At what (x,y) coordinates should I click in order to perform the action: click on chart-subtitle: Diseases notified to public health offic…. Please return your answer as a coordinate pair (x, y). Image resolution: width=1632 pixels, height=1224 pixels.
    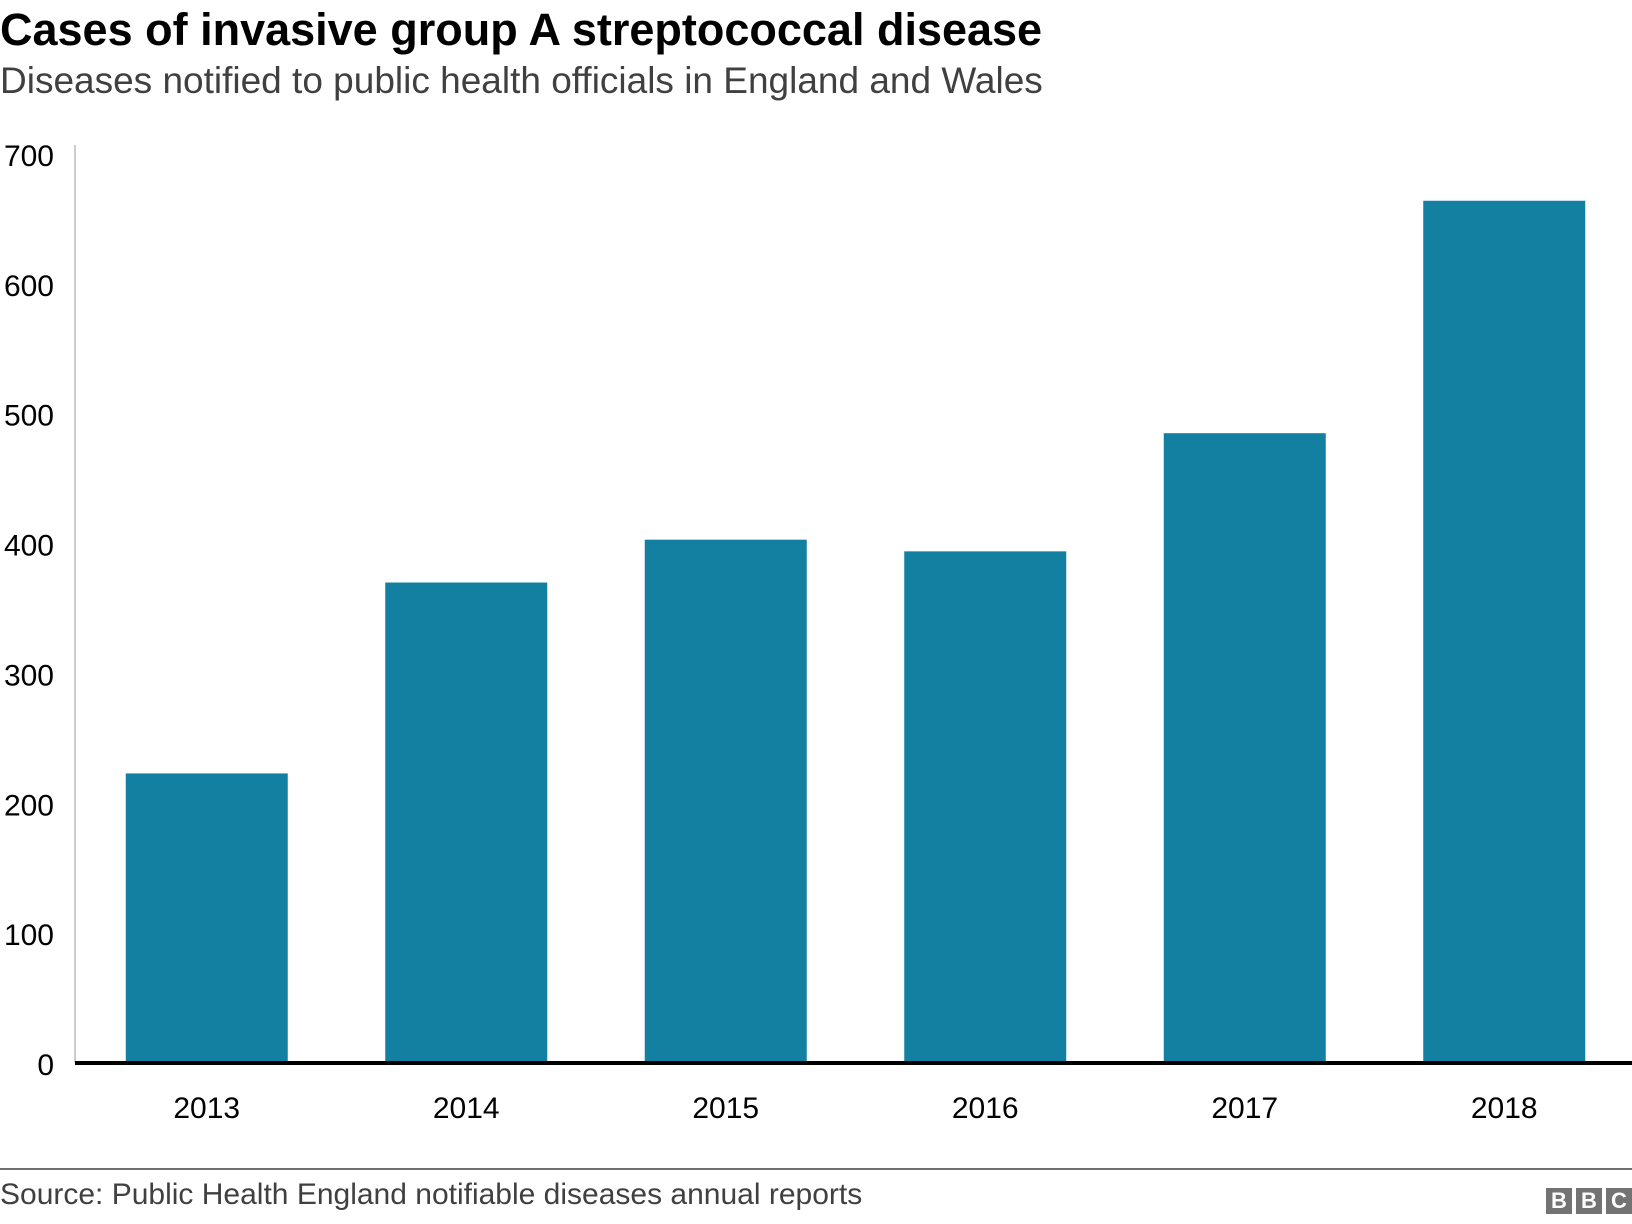
    Looking at the image, I should click on (521, 80).